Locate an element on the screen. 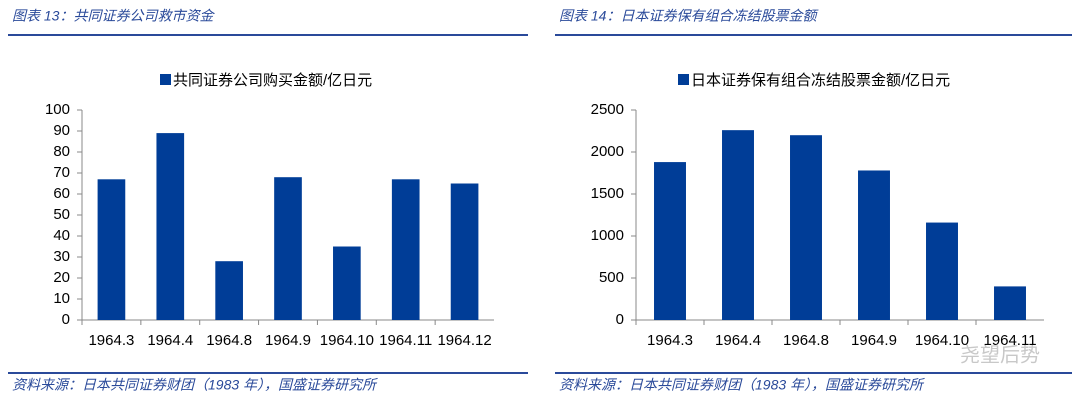  legend-label: 日本证券保有组合冻结股票金额/亿日元 is located at coordinates (820, 80).